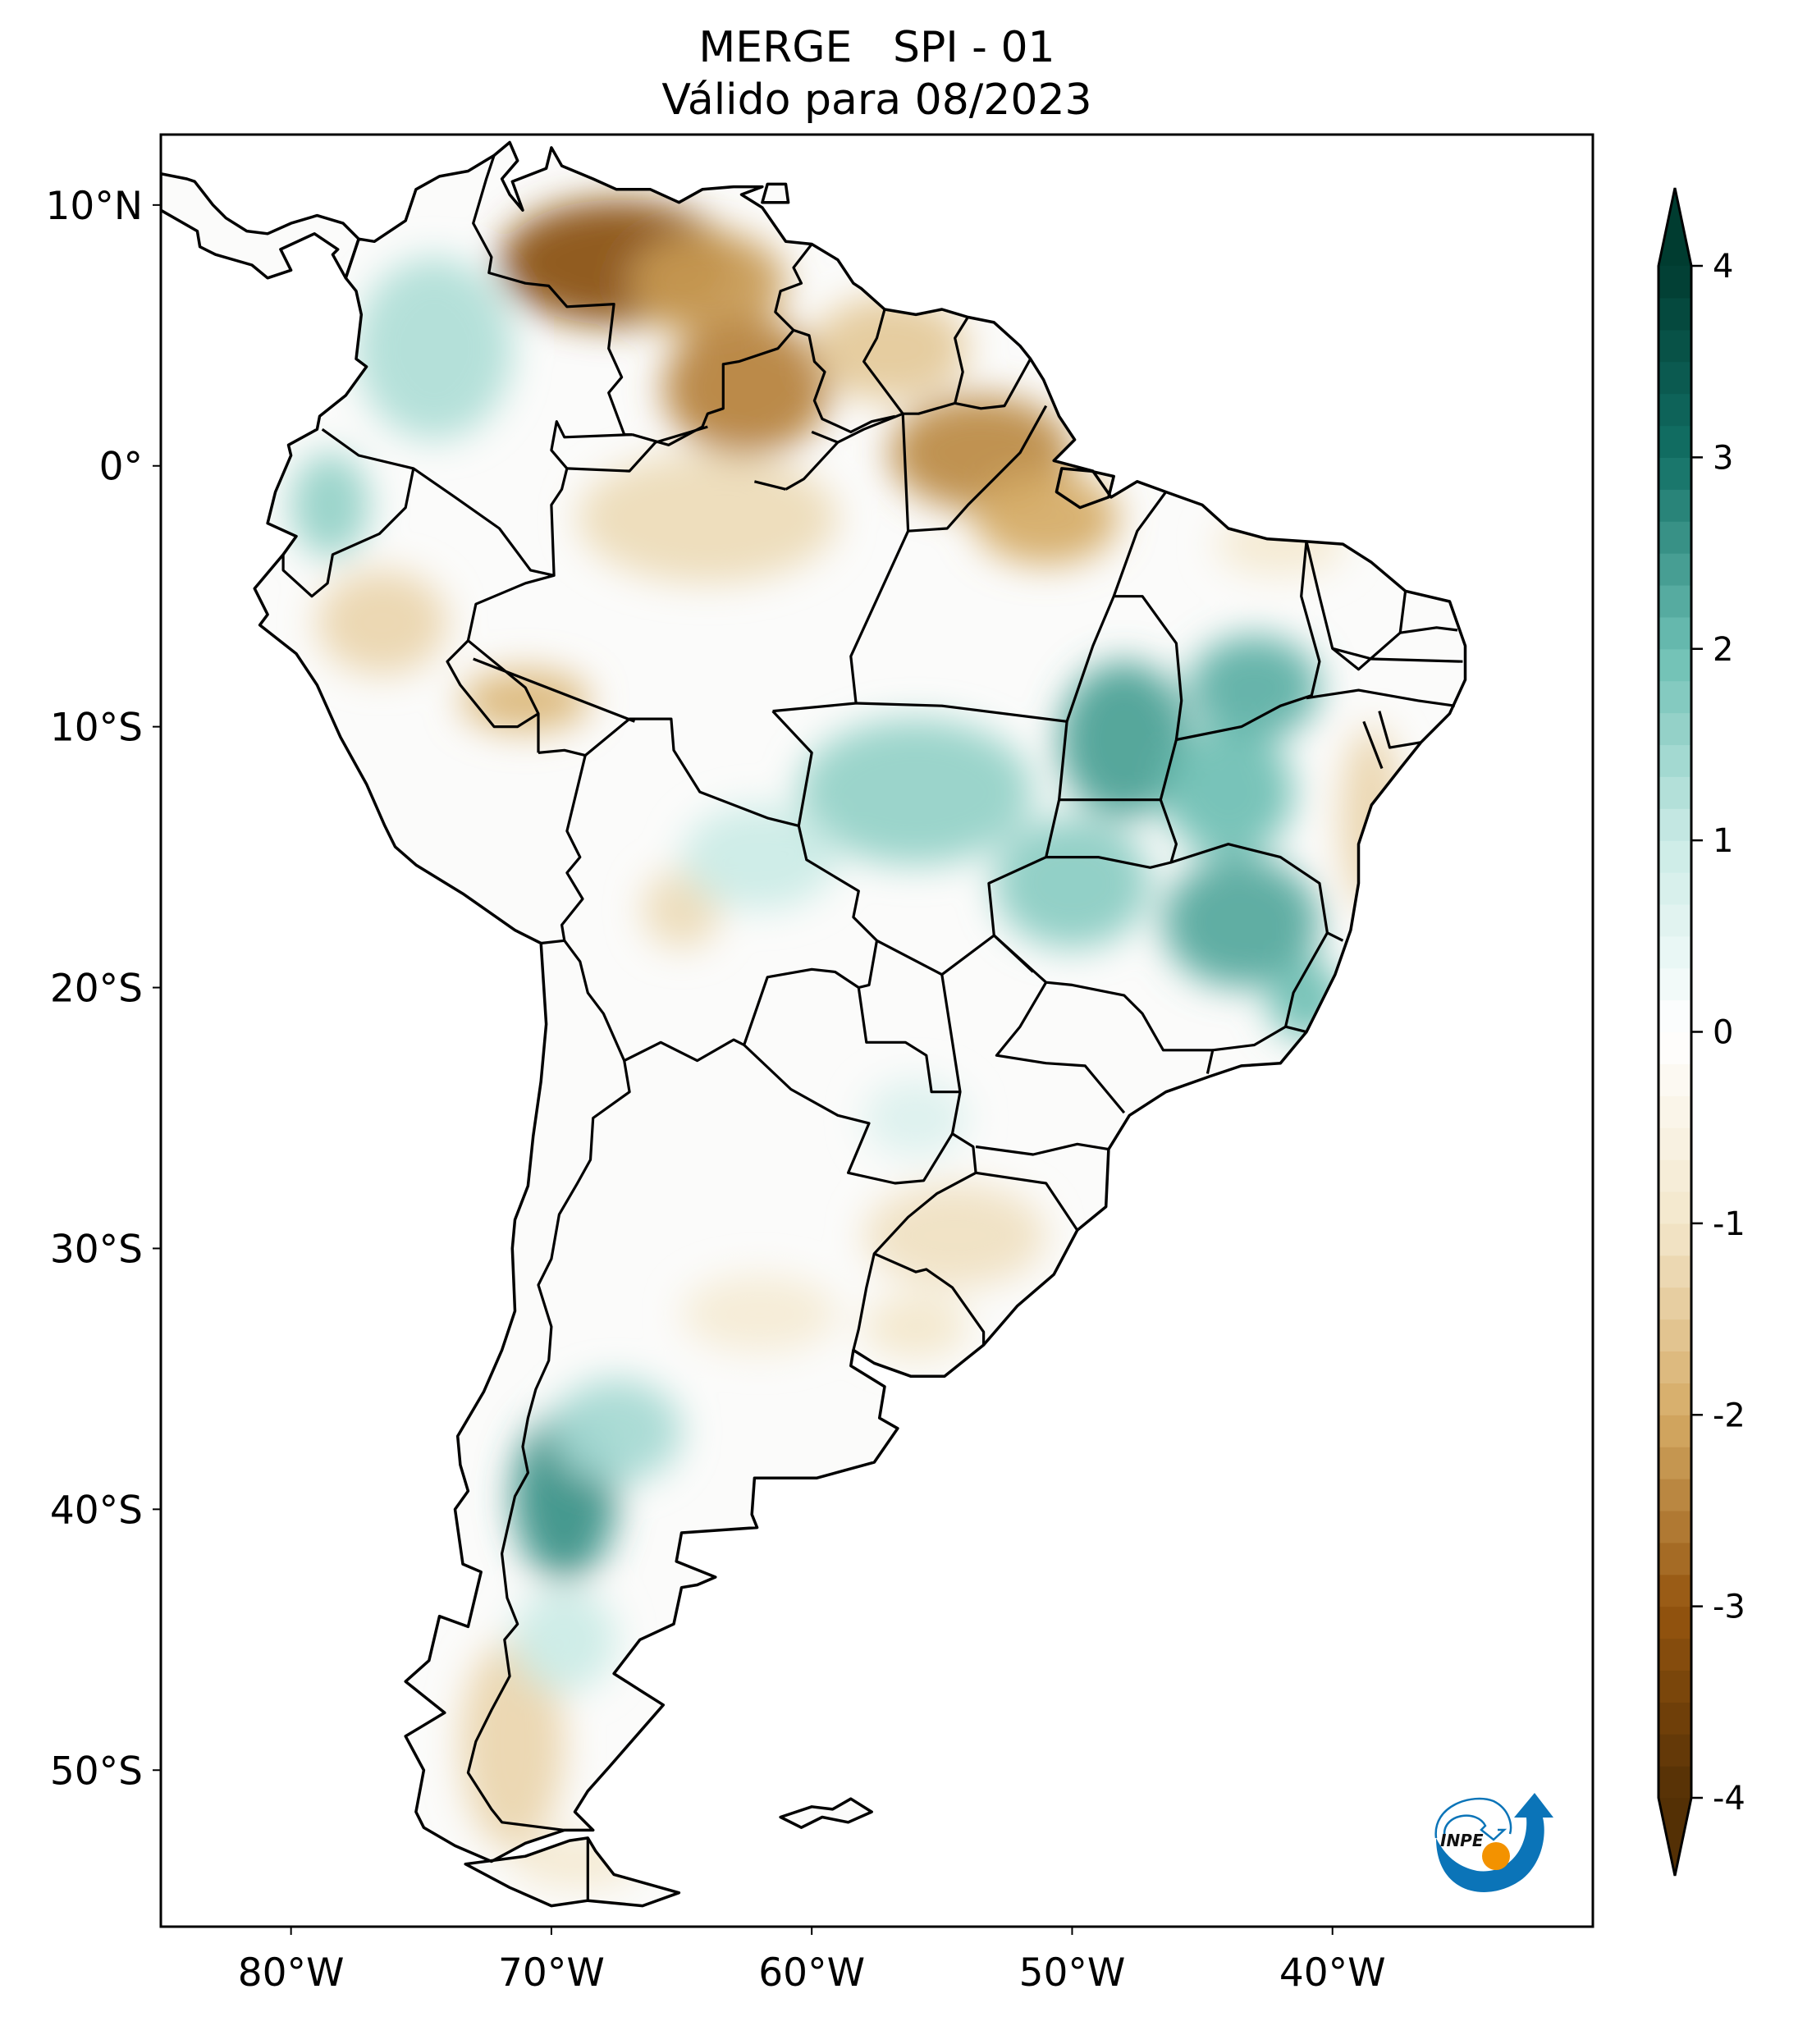 This screenshot has height=2044, width=1798. I want to click on y-tick-label: 10°S, so click(96, 728).